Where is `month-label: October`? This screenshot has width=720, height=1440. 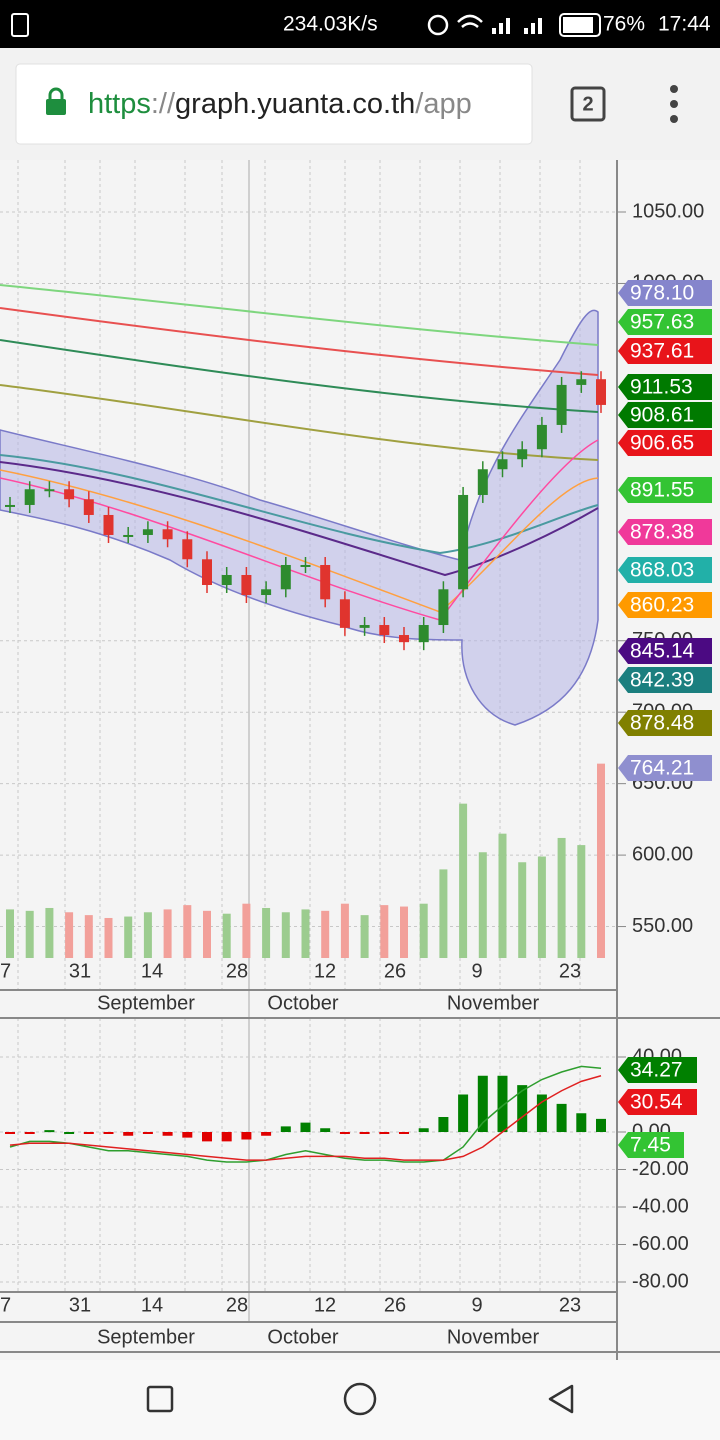
month-label: October is located at coordinates (302, 1337).